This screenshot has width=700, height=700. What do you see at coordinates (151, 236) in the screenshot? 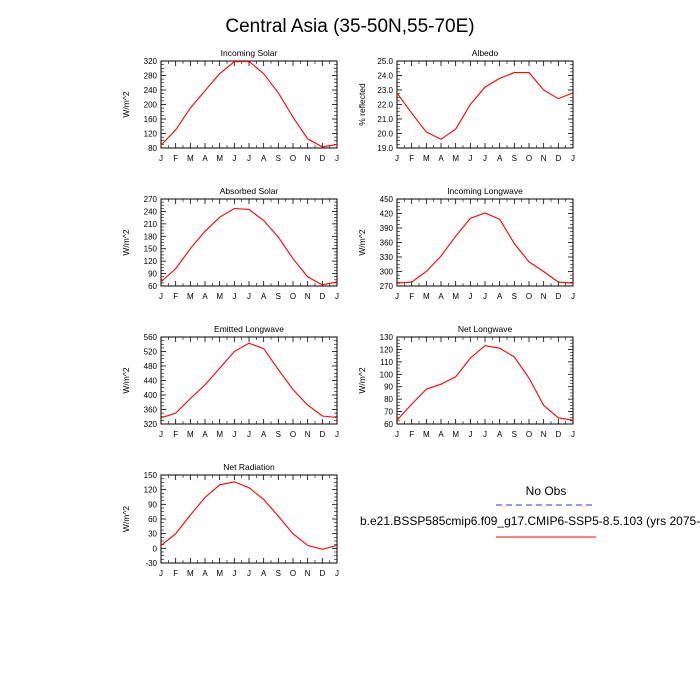
I see `y-tick-label: 180` at bounding box center [151, 236].